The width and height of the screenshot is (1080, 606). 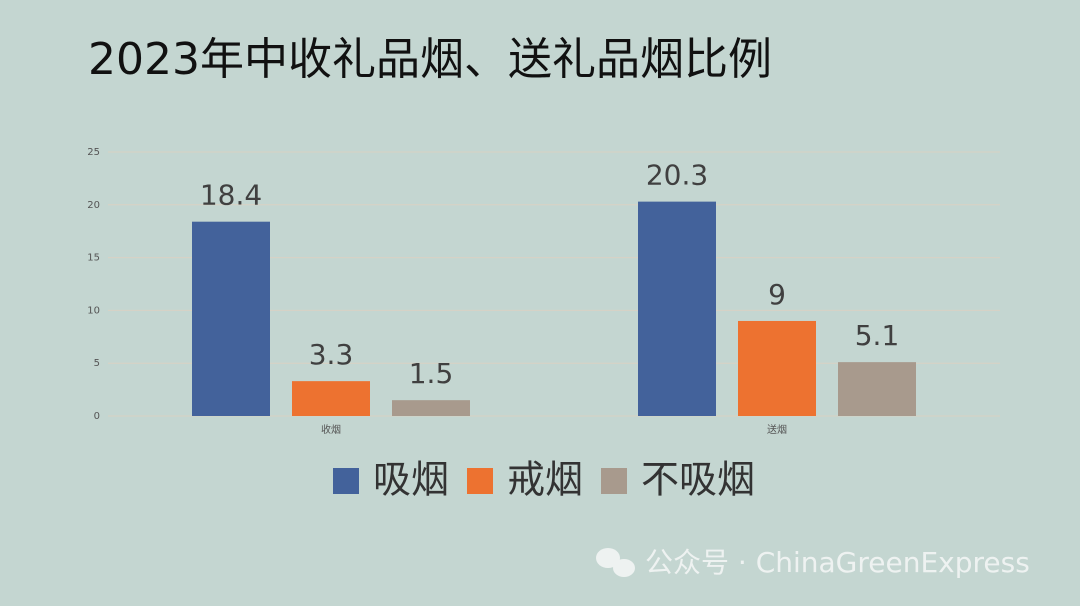 I want to click on y-tick-label: 20, so click(x=93, y=205).